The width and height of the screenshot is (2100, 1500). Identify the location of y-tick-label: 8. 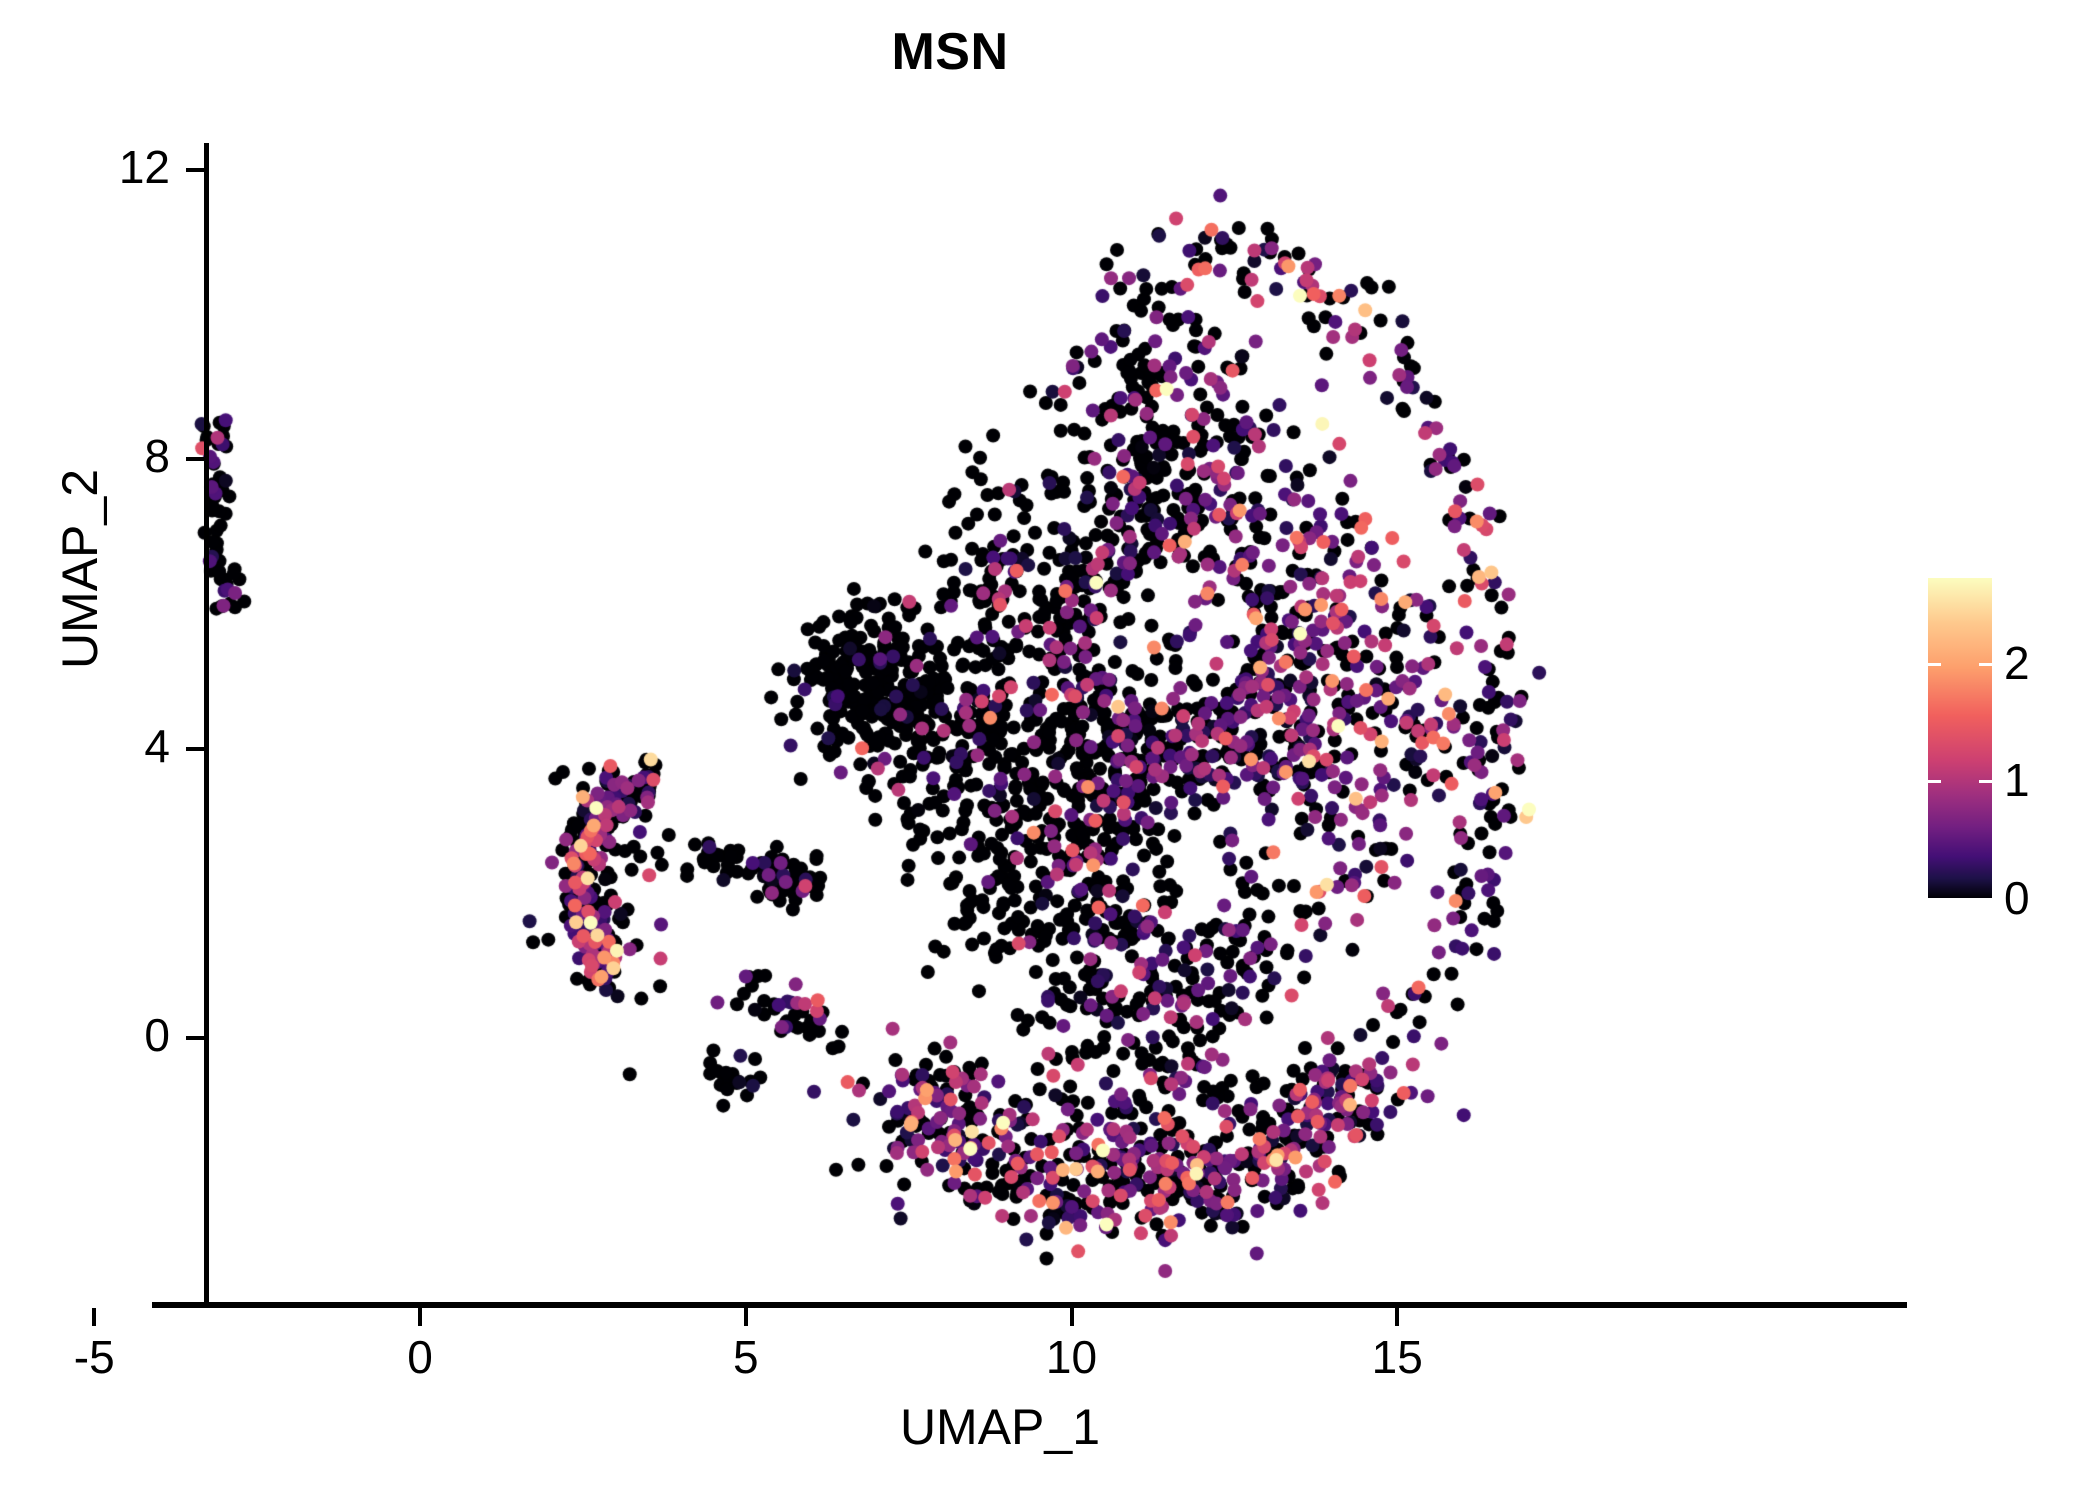
(157, 456).